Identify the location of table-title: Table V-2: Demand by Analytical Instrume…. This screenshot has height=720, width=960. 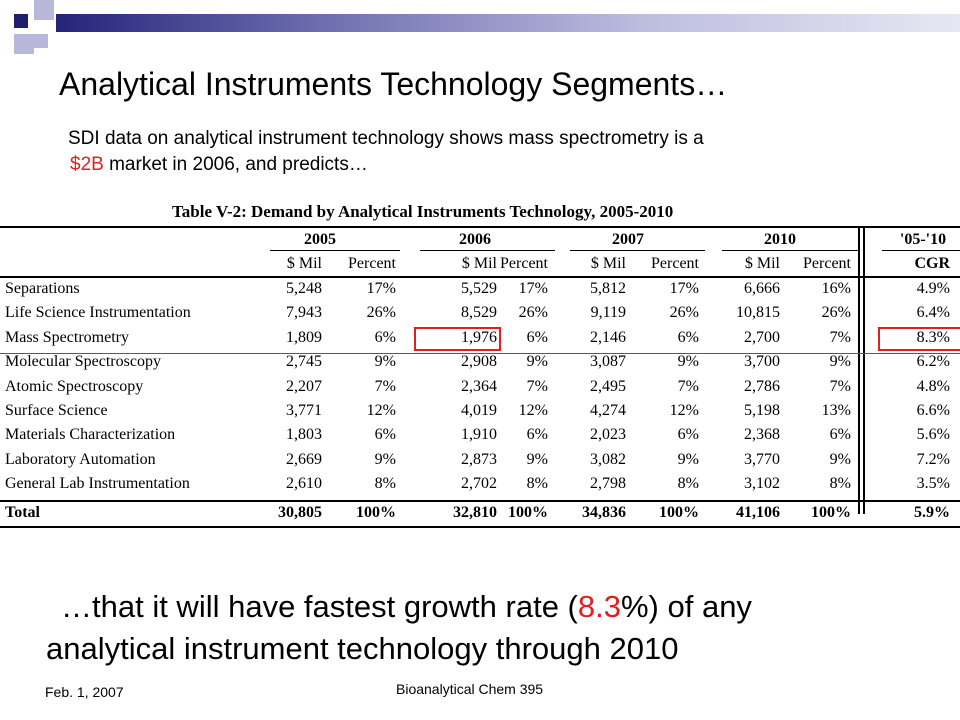
(423, 211).